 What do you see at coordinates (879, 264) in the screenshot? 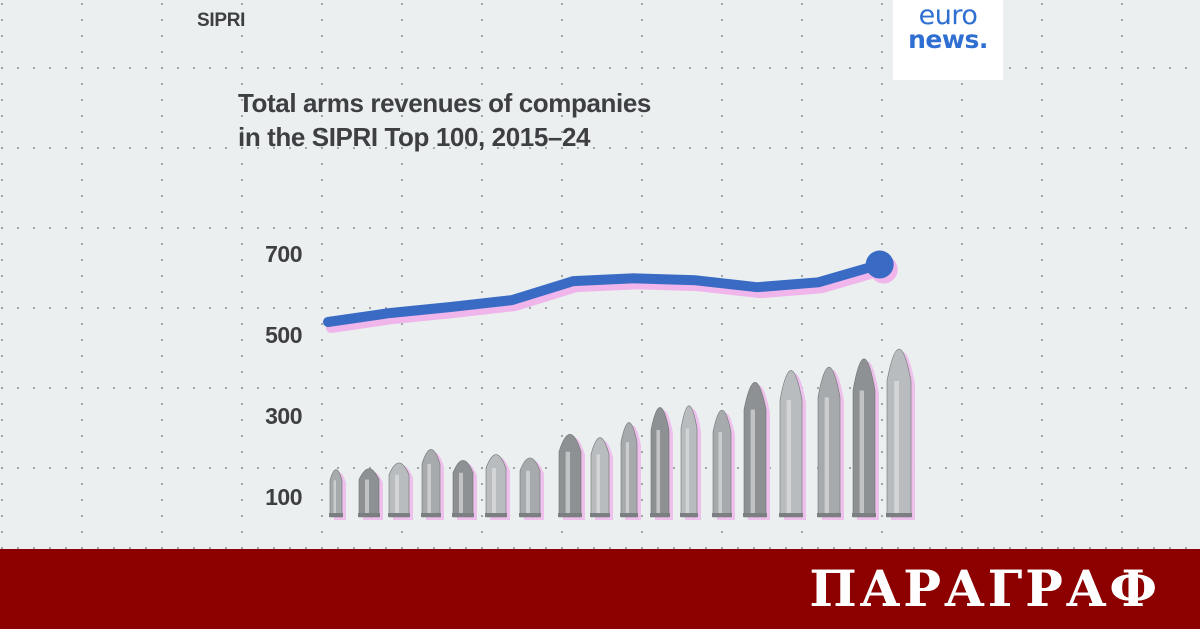
I see `end-point-dot` at bounding box center [879, 264].